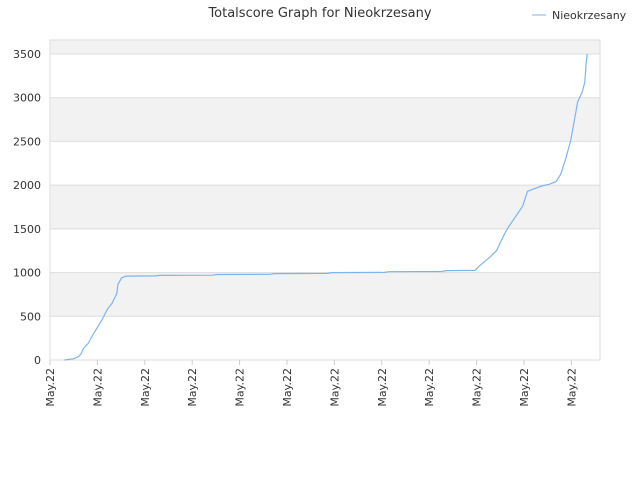 The height and width of the screenshot is (484, 640). Describe the element at coordinates (27, 141) in the screenshot. I see `y-tick-label: 2500` at that location.